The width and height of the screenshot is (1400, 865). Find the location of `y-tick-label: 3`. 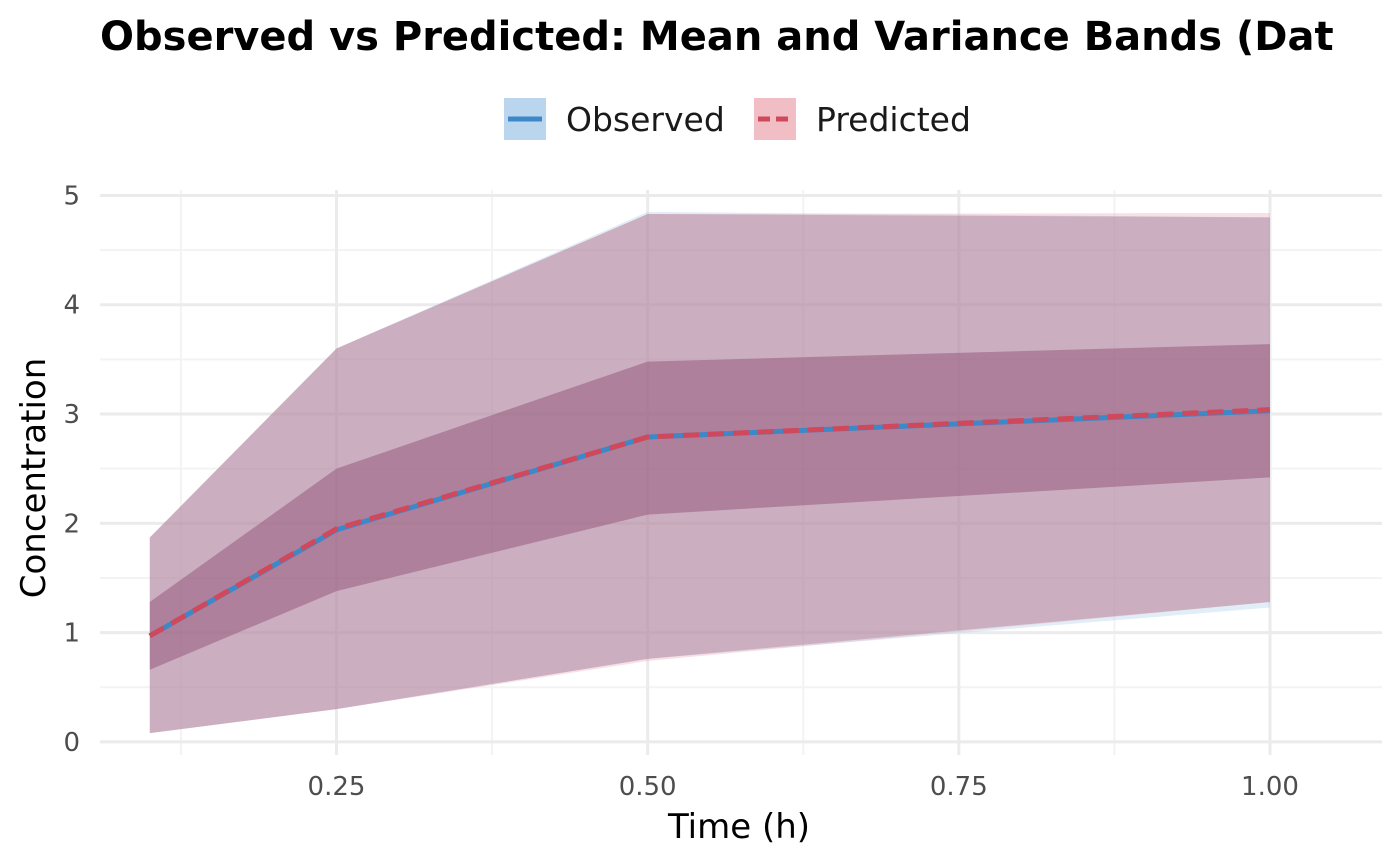

y-tick-label: 3 is located at coordinates (71, 415).